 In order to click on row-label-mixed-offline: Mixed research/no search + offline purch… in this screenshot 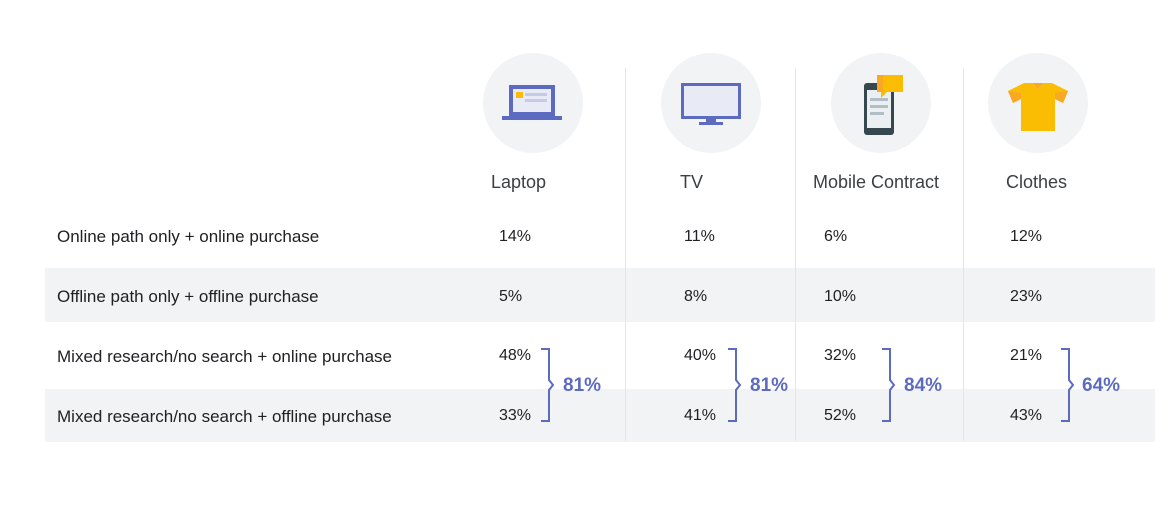, I will do `click(224, 416)`.